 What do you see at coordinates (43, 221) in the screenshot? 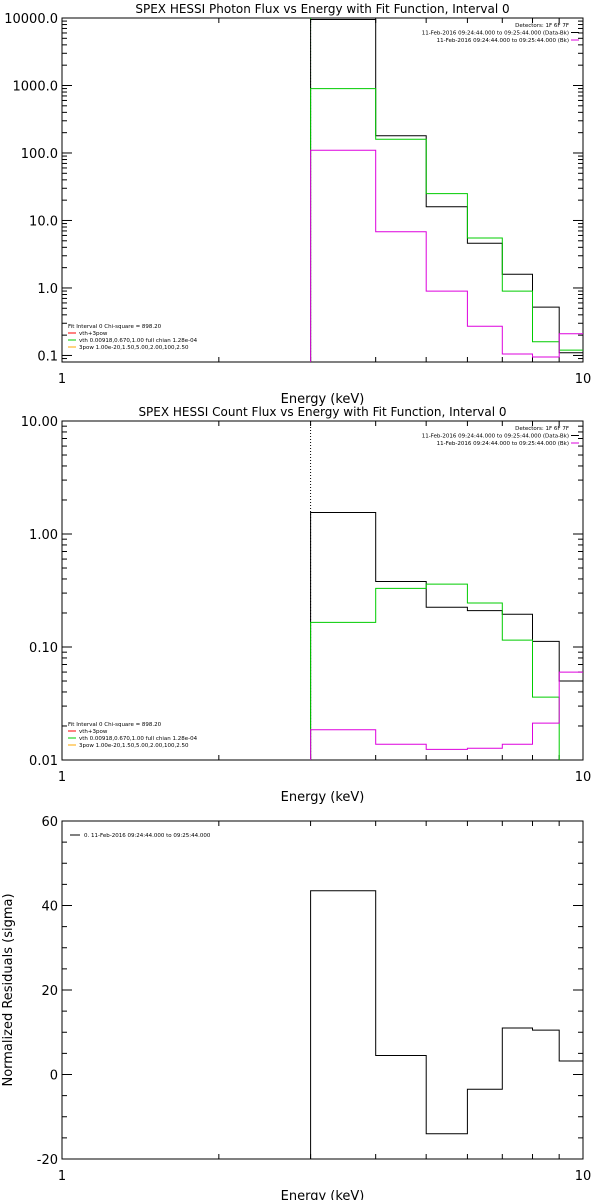
I see `y-tick-label: 10.0` at bounding box center [43, 221].